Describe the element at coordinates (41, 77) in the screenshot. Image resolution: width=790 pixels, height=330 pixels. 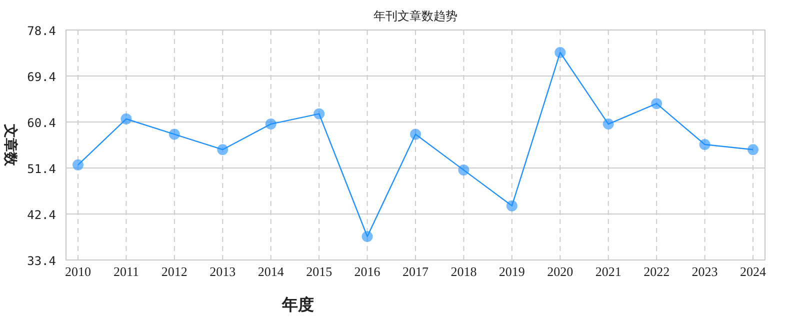
I see `y-tick-label: 69.4` at that location.